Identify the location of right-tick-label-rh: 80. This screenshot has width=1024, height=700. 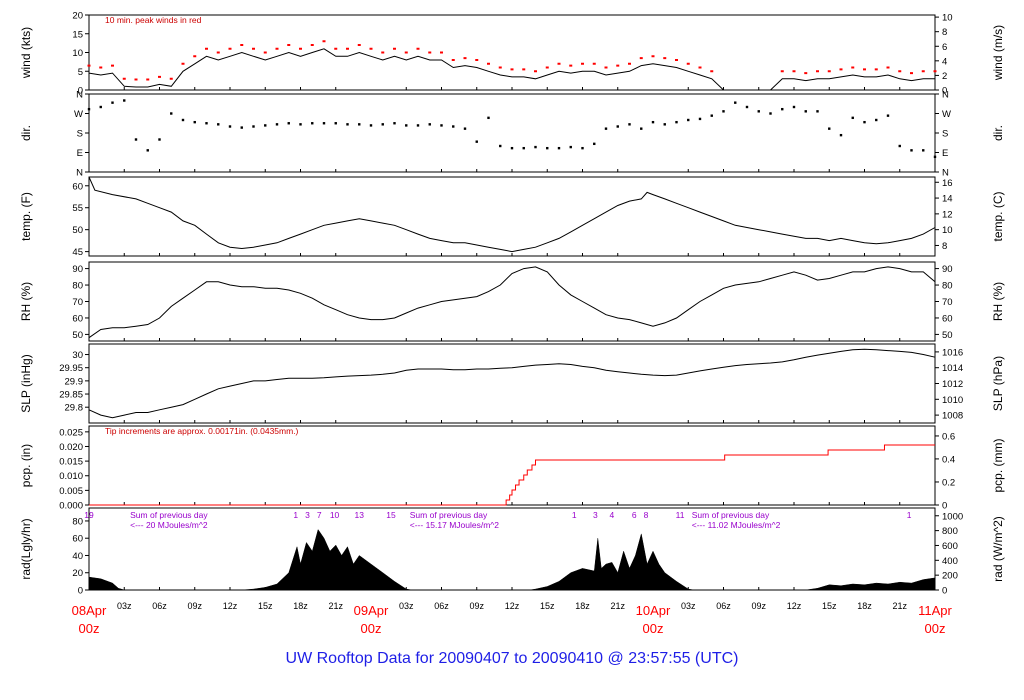
(947, 286).